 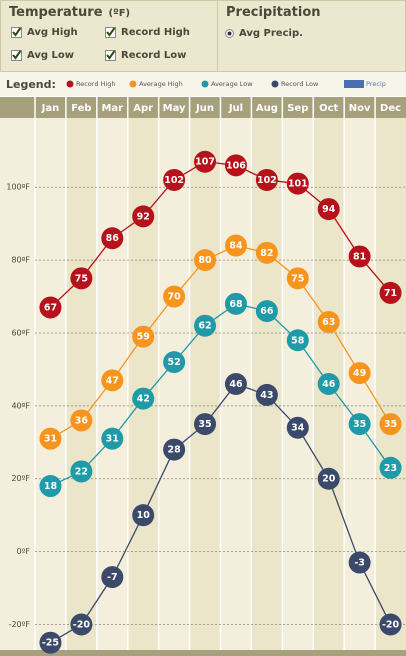 What do you see at coordinates (300, 84) in the screenshot?
I see `legend-label: Record Low` at bounding box center [300, 84].